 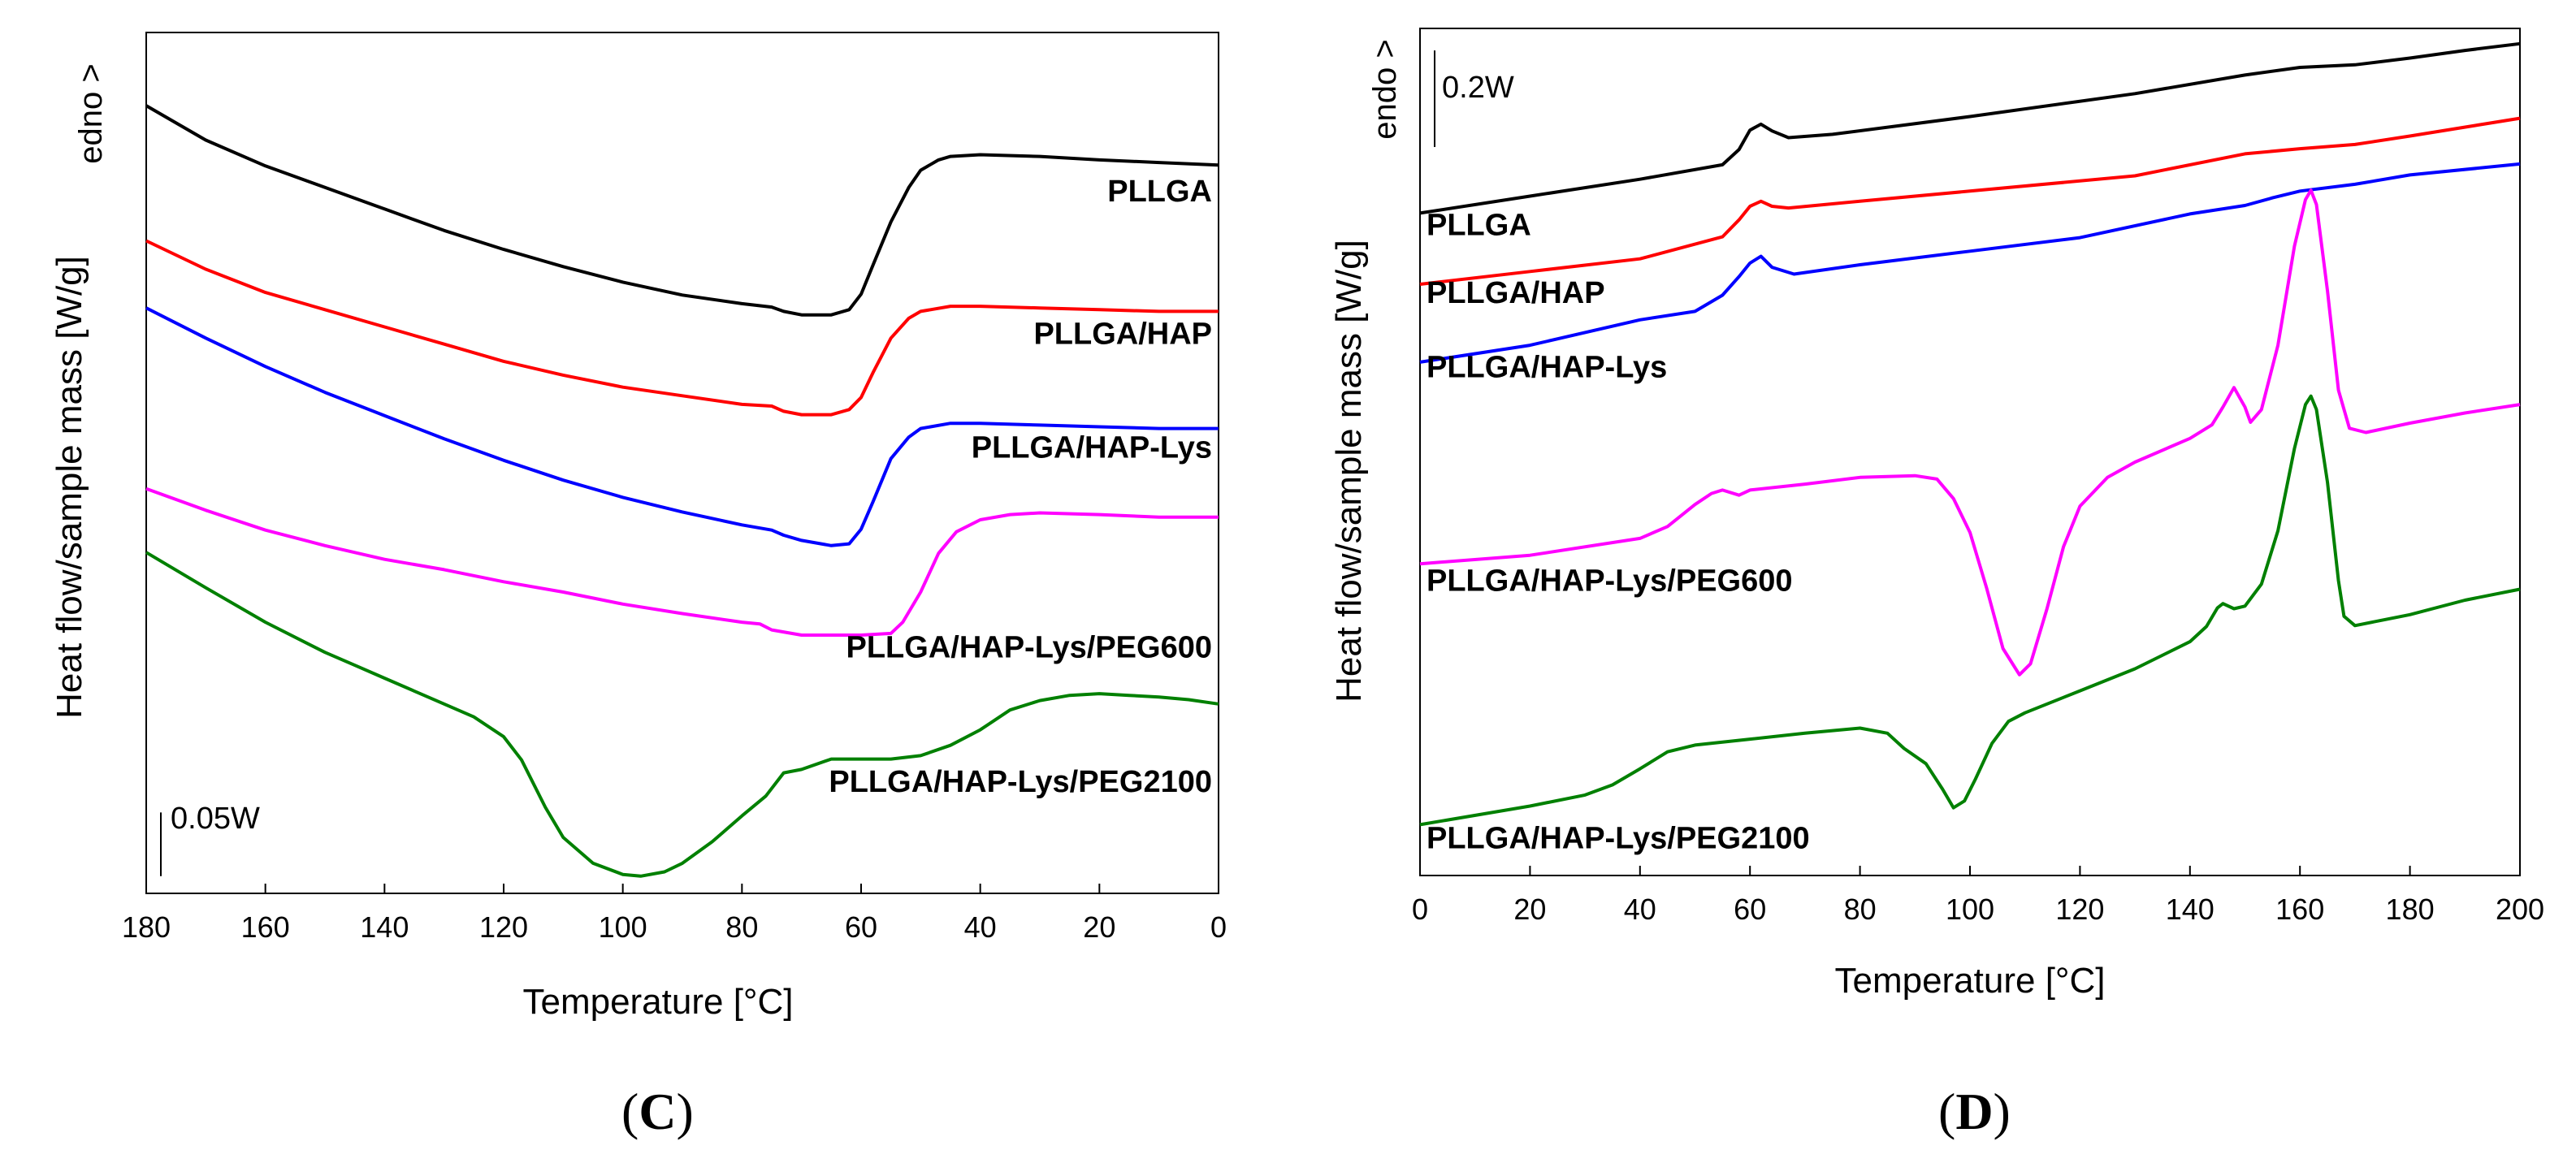 What do you see at coordinates (981, 927) in the screenshot?
I see `panel-c-x-tick-label-40: 40` at bounding box center [981, 927].